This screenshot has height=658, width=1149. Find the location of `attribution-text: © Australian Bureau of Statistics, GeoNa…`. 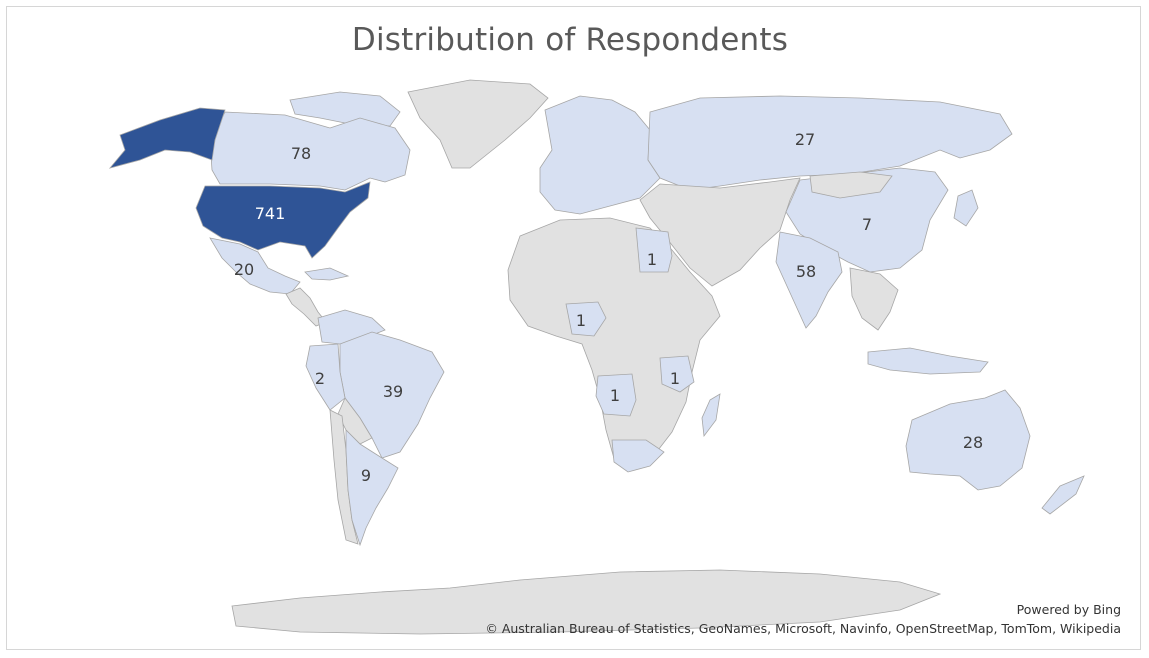

attribution-text: © Australian Bureau of Statistics, GeoNa… is located at coordinates (803, 628).